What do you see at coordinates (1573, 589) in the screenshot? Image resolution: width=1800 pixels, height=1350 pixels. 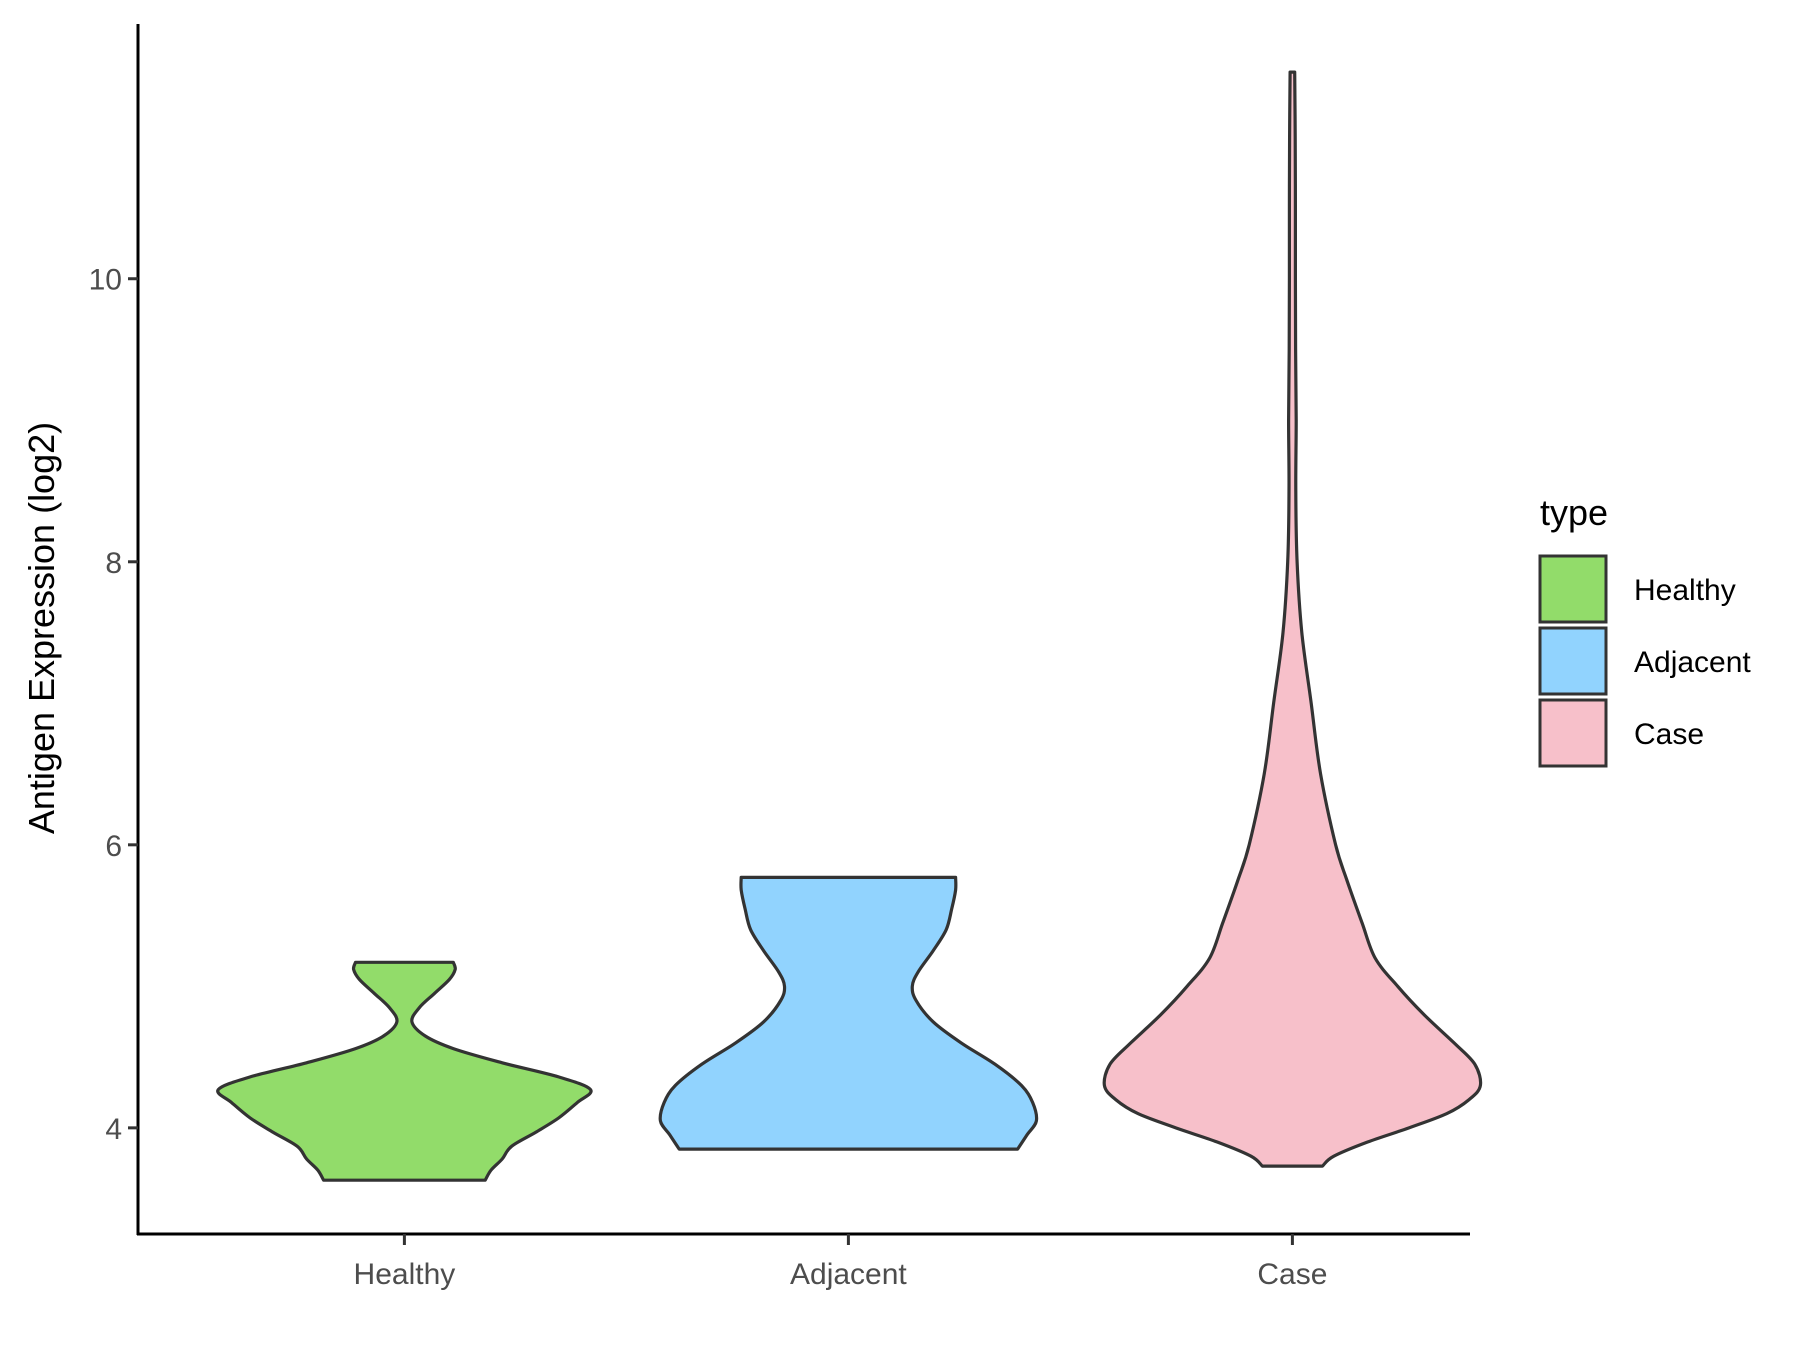 I see `legend-key-healthy` at bounding box center [1573, 589].